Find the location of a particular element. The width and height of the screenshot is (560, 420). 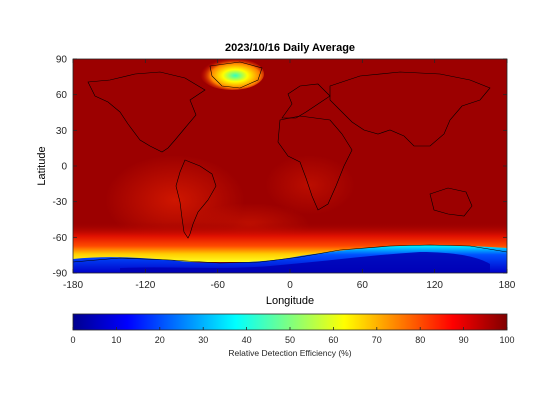

coastline-antarctica is located at coordinates (290, 254).